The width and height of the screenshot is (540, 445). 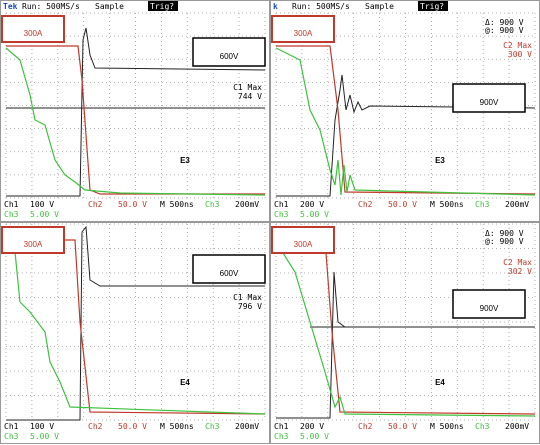 I want to click on measure-value: 796 V, so click(x=250, y=306).